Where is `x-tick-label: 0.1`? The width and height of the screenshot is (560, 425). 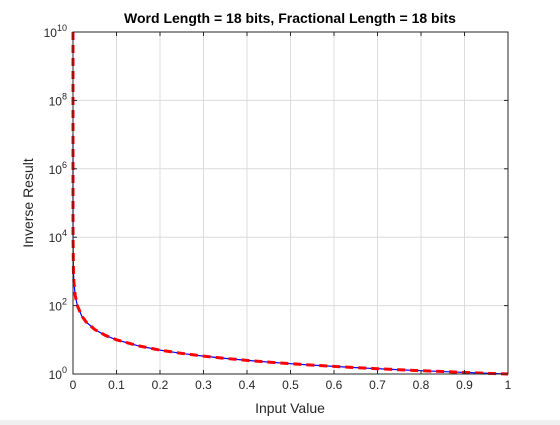 x-tick-label: 0.1 is located at coordinates (116, 385).